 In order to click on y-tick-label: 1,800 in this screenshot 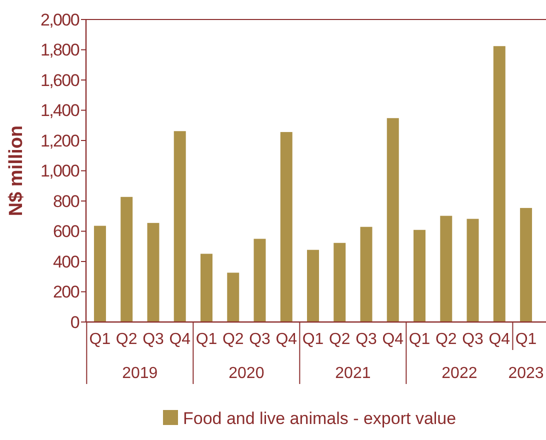, I will do `click(60, 50)`.